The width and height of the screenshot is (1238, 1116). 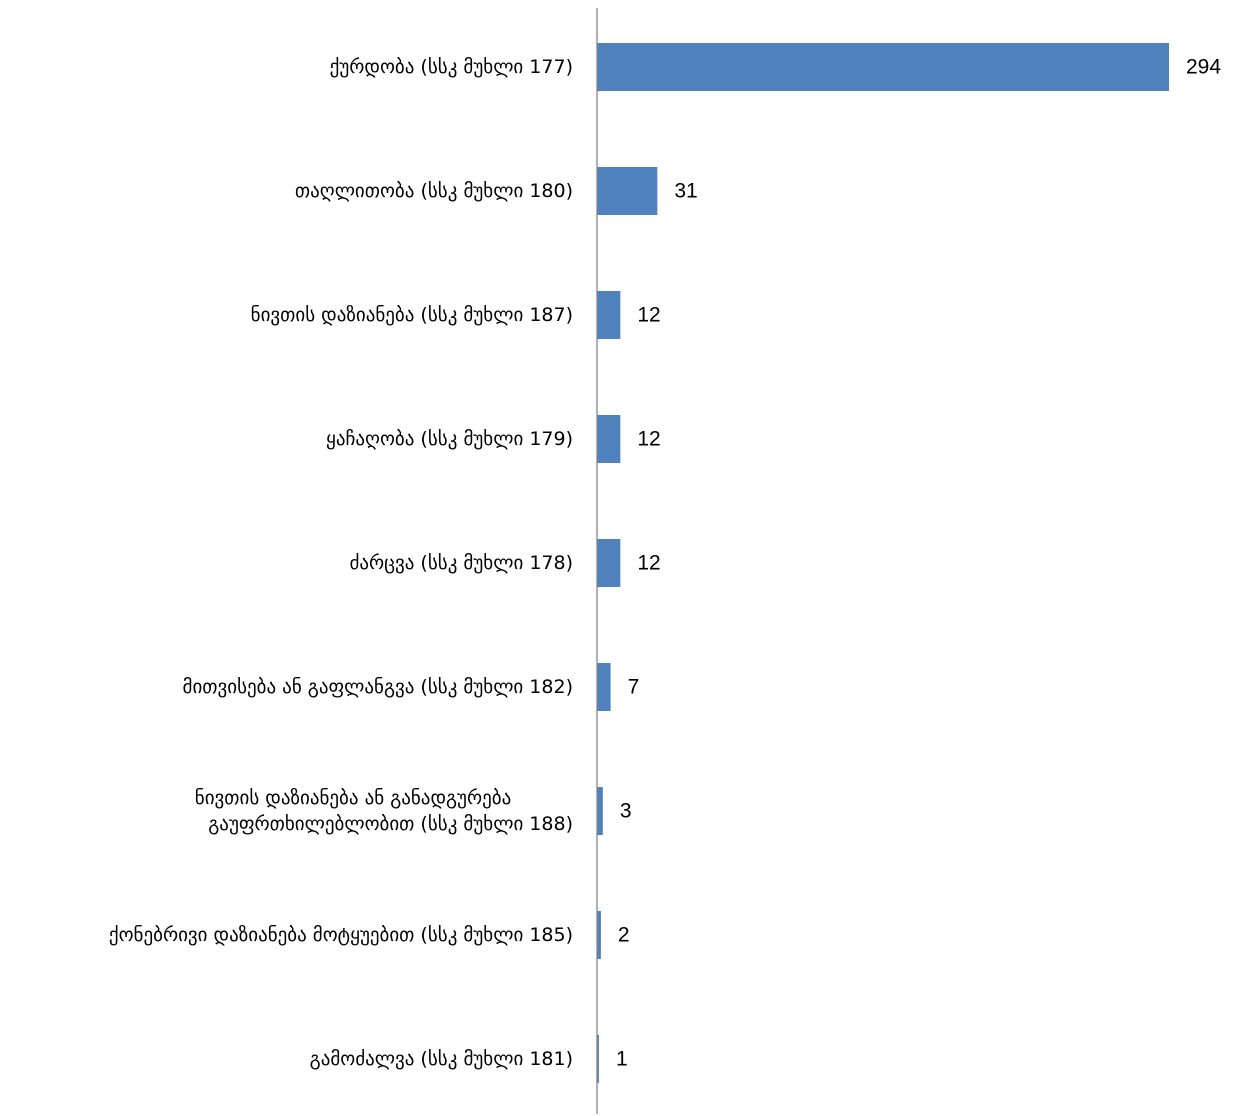 I want to click on bar-value-label: 3, so click(x=626, y=811).